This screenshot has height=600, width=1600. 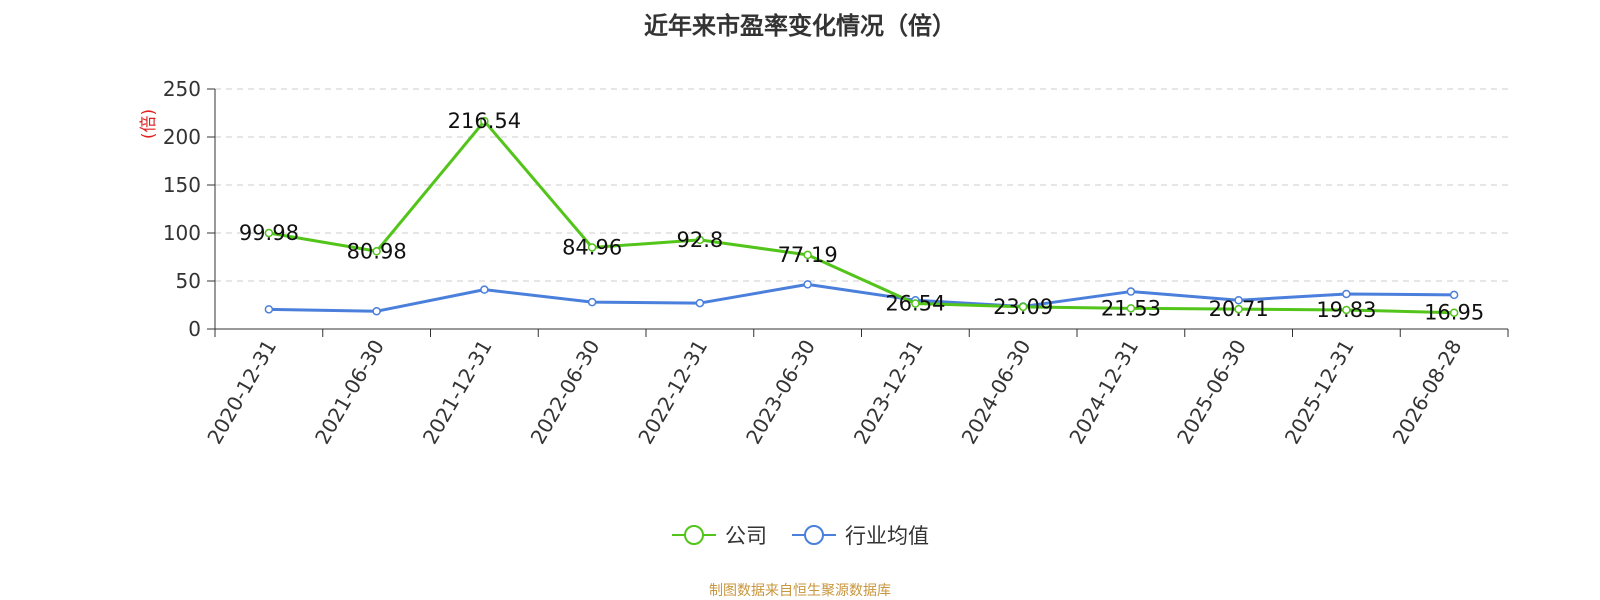 I want to click on legend-item-industry: 行业均值, so click(x=860, y=535).